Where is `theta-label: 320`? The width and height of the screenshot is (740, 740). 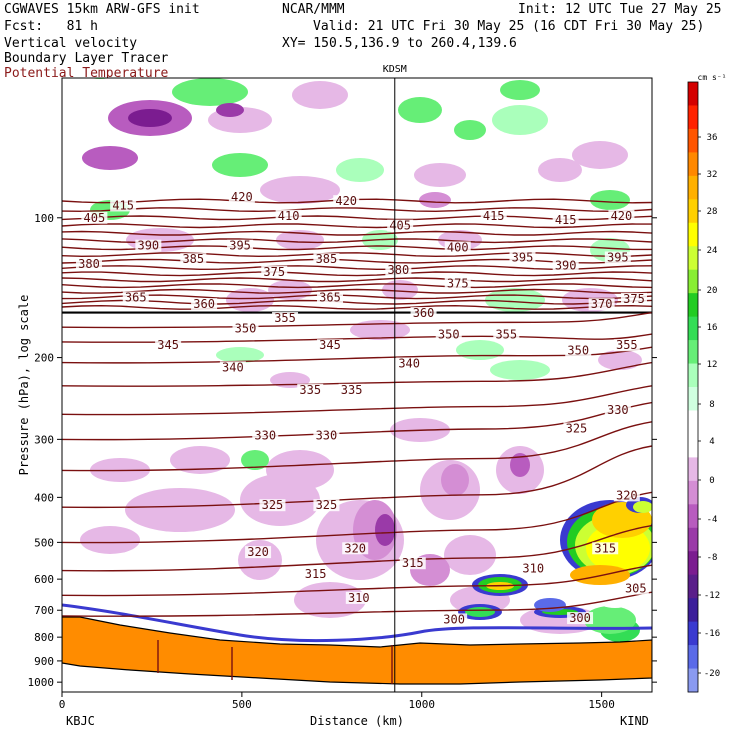
theta-label: 320 is located at coordinates (355, 548).